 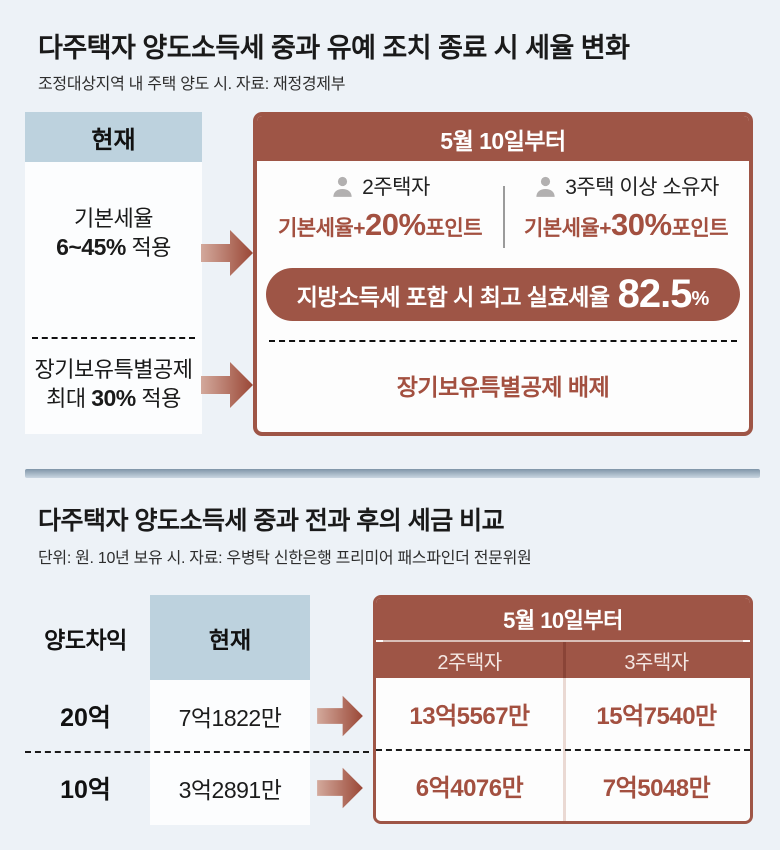 What do you see at coordinates (113, 369) in the screenshot?
I see `ltsd-line1: 장기보유특별공제` at bounding box center [113, 369].